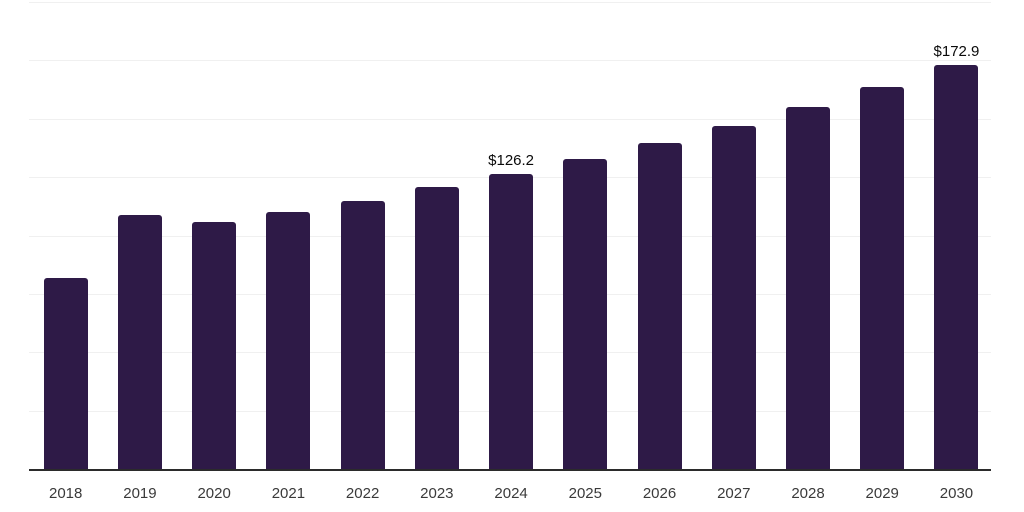 The height and width of the screenshot is (512, 1024). What do you see at coordinates (659, 306) in the screenshot?
I see `bar-2026` at bounding box center [659, 306].